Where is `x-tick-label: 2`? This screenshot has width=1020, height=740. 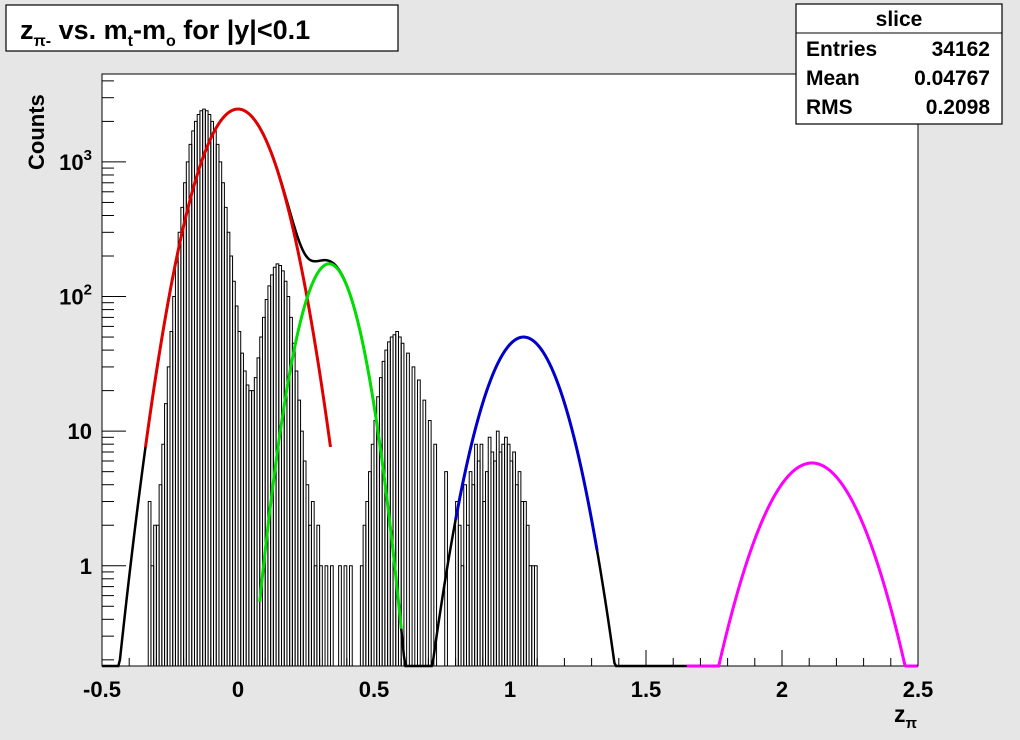
x-tick-label: 2 is located at coordinates (782, 689).